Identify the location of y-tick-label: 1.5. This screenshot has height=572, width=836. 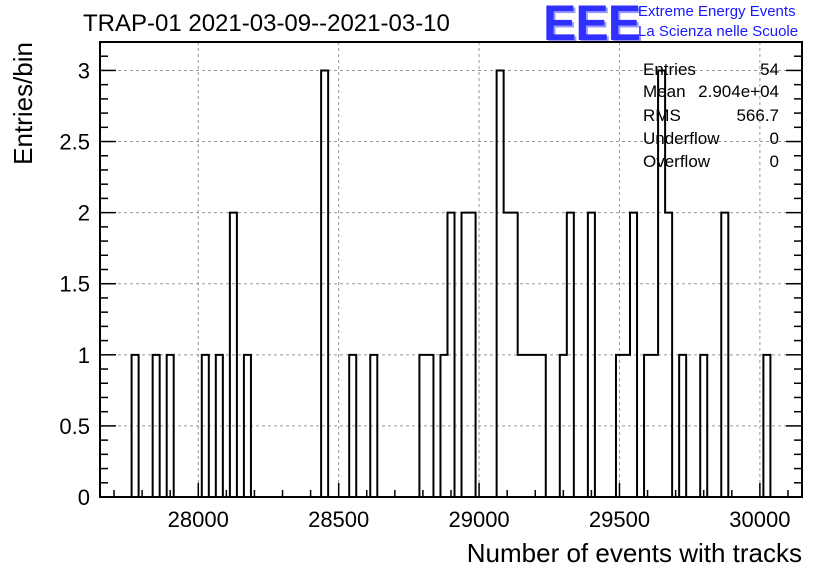
(74, 284).